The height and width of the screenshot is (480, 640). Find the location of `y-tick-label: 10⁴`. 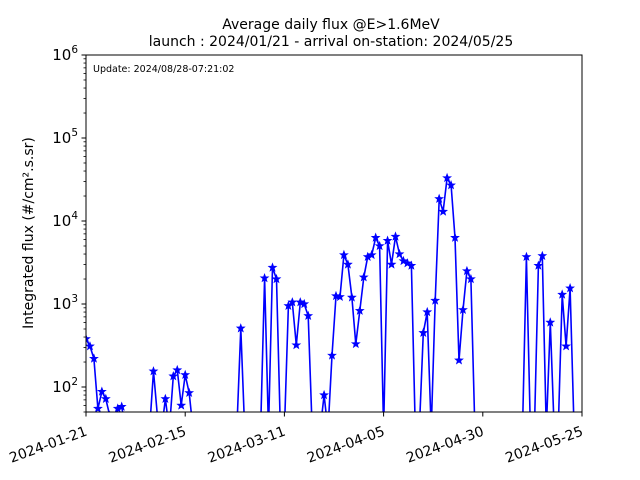

y-tick-label: 10⁴ is located at coordinates (65, 220).